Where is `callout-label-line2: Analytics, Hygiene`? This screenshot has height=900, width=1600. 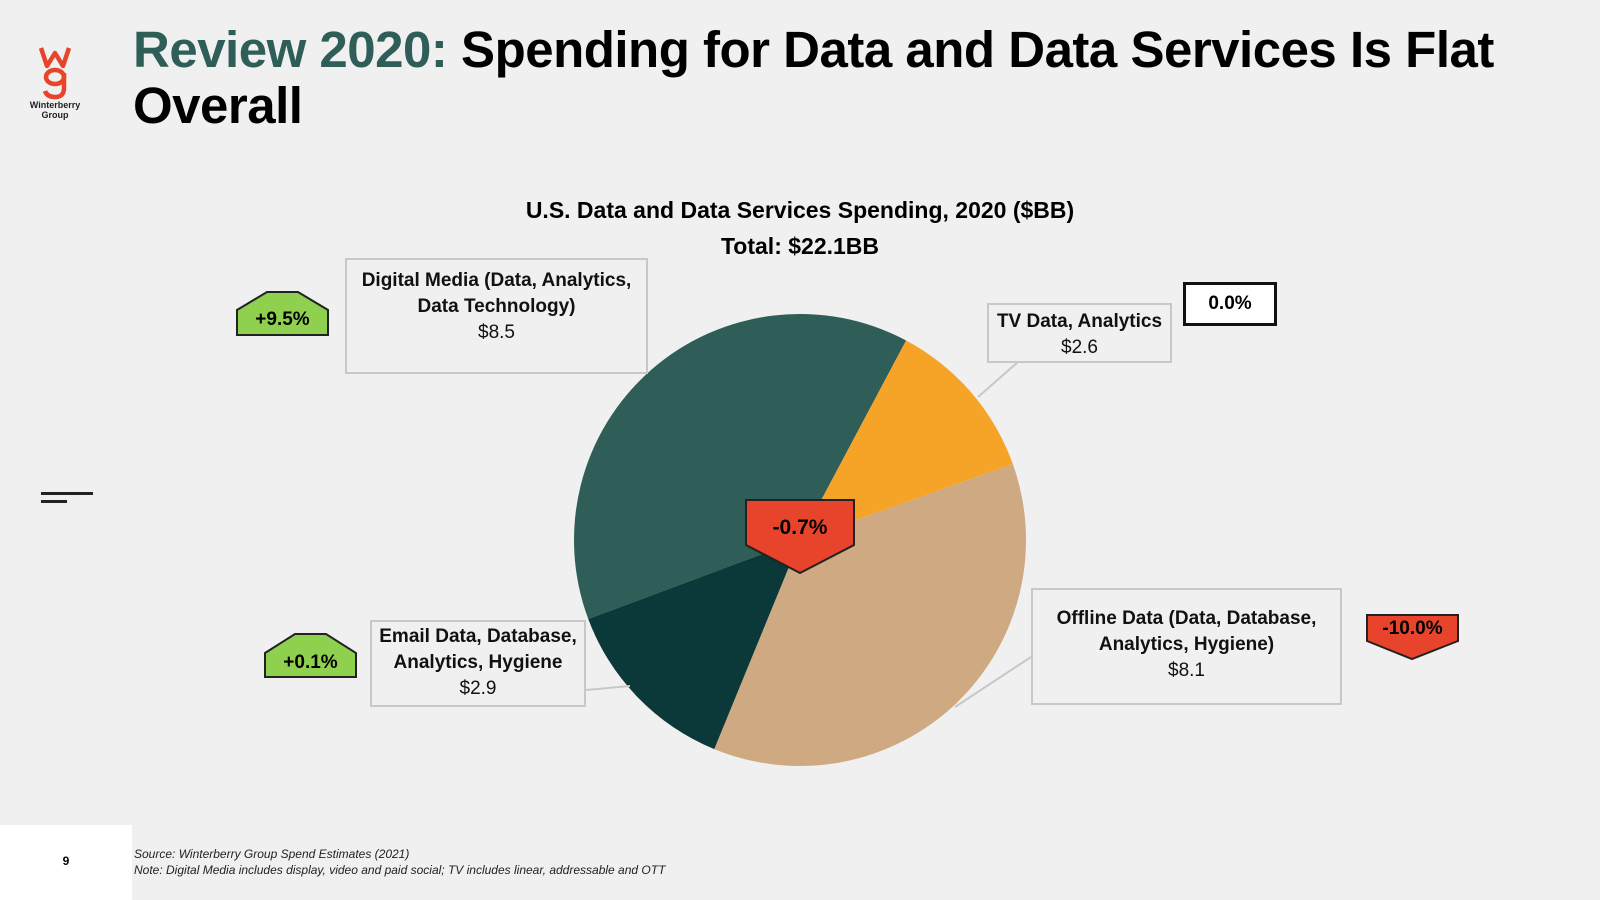
callout-label-line2: Analytics, Hygiene is located at coordinates (478, 662).